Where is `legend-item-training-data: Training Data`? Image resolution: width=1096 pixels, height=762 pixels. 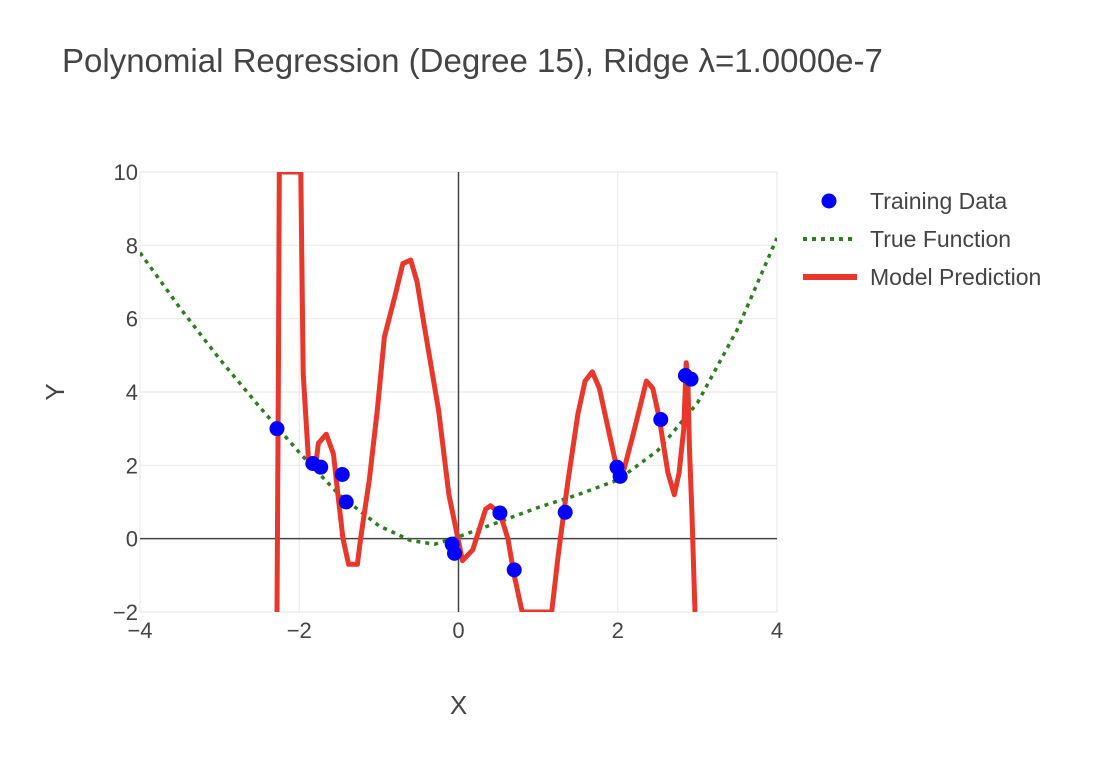 legend-item-training-data: Training Data is located at coordinates (914, 201).